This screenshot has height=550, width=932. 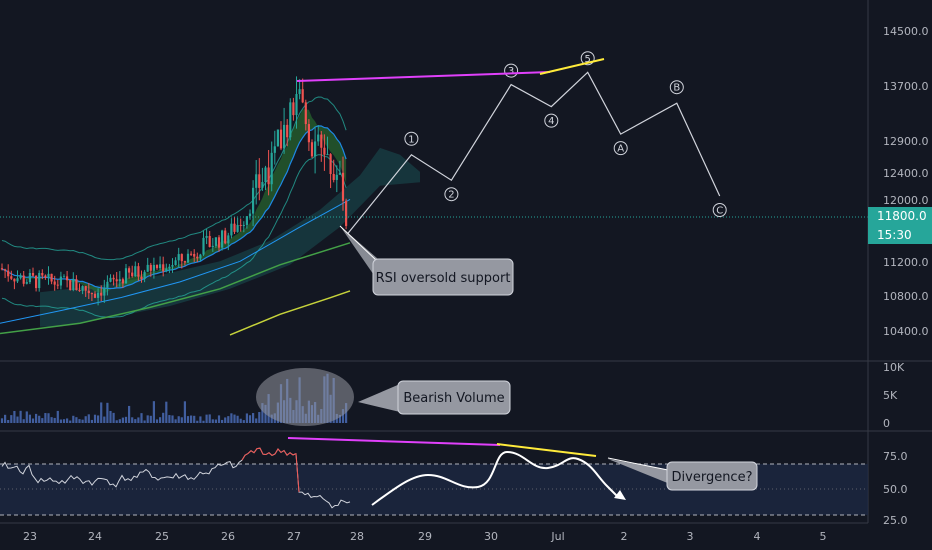 I want to click on time-tick-label: Jul, so click(x=557, y=536).